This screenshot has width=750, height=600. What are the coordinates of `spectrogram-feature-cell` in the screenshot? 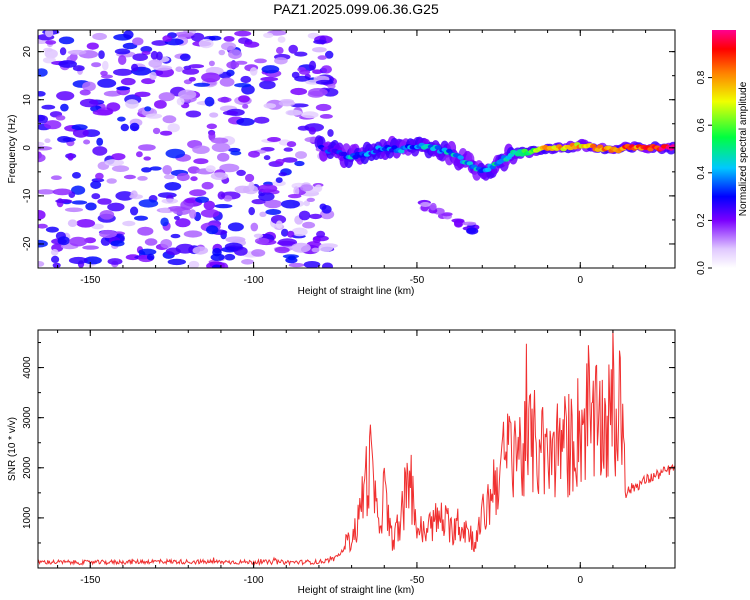 It's located at (472, 231).